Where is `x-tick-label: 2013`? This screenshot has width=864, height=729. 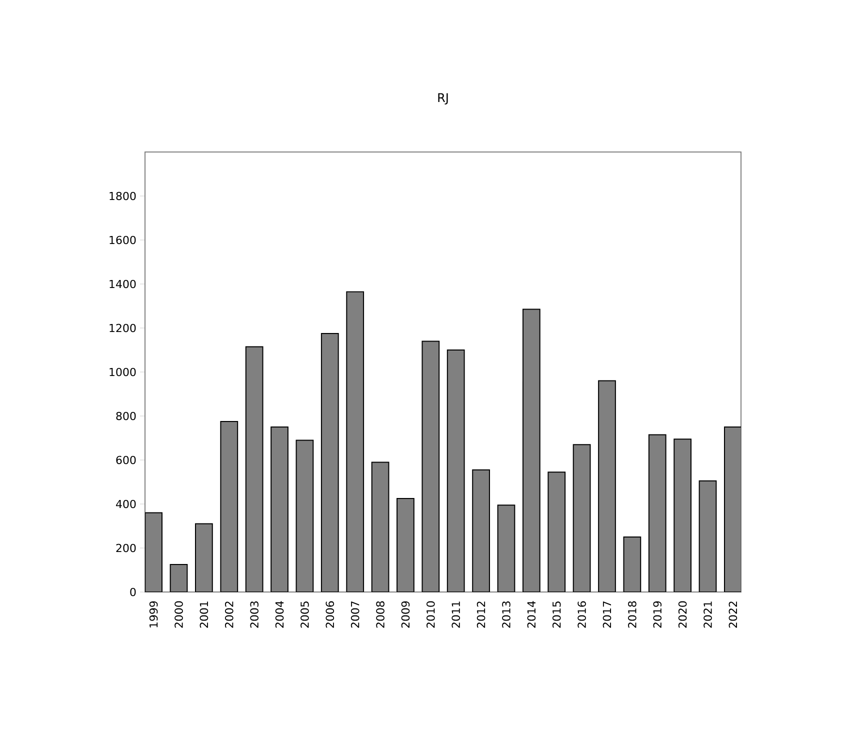
x-tick-label: 2013 is located at coordinates (506, 614).